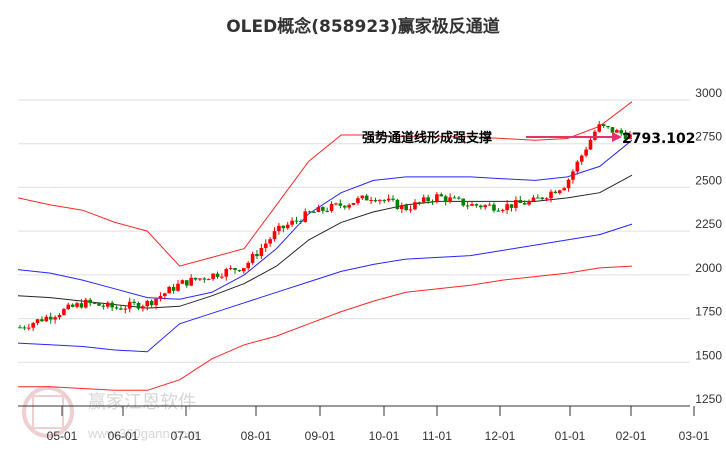 The image size is (726, 450). I want to click on y-tick-label: 2500, so click(708, 180).